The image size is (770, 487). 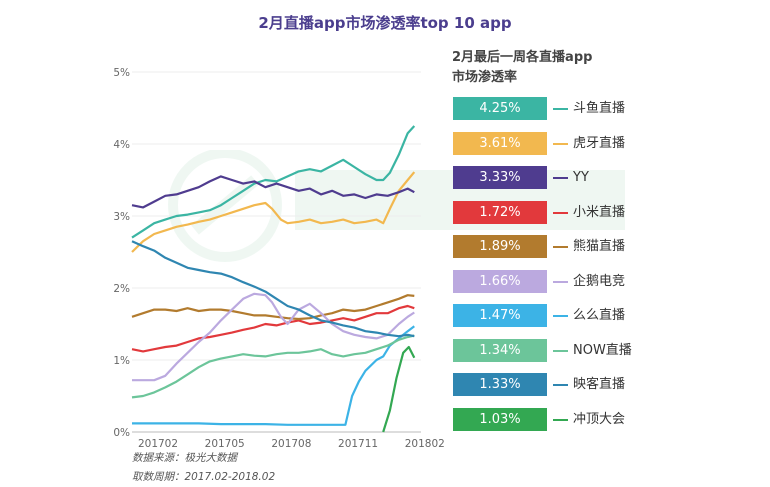 I want to click on legend-label: 映客直播, so click(x=599, y=384).